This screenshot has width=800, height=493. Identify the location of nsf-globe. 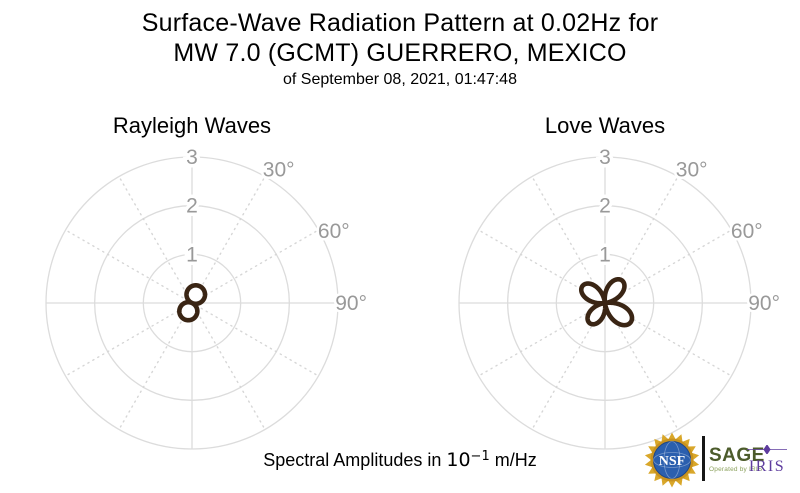
(672, 460).